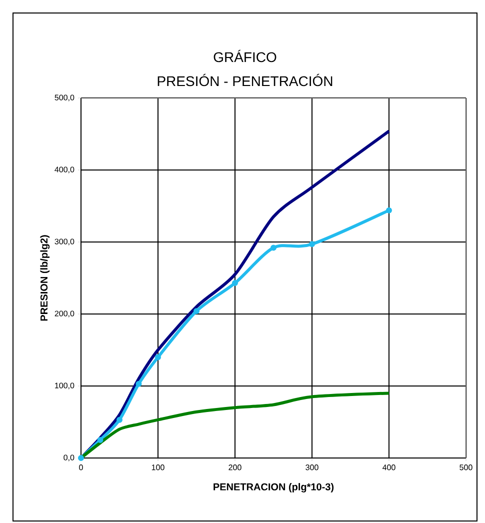 The height and width of the screenshot is (523, 485). I want to click on x-tick-label: 300, so click(312, 467).